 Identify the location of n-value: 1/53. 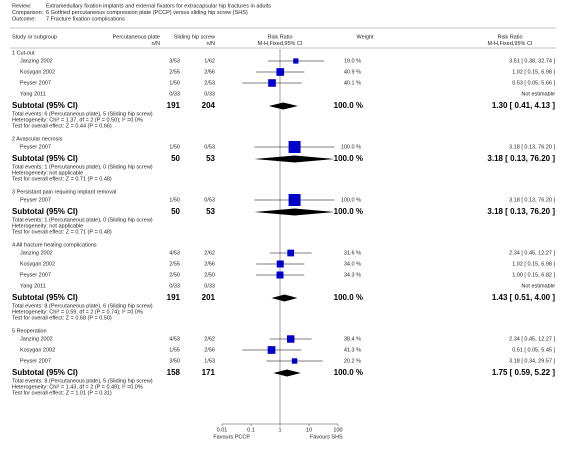
(209, 361).